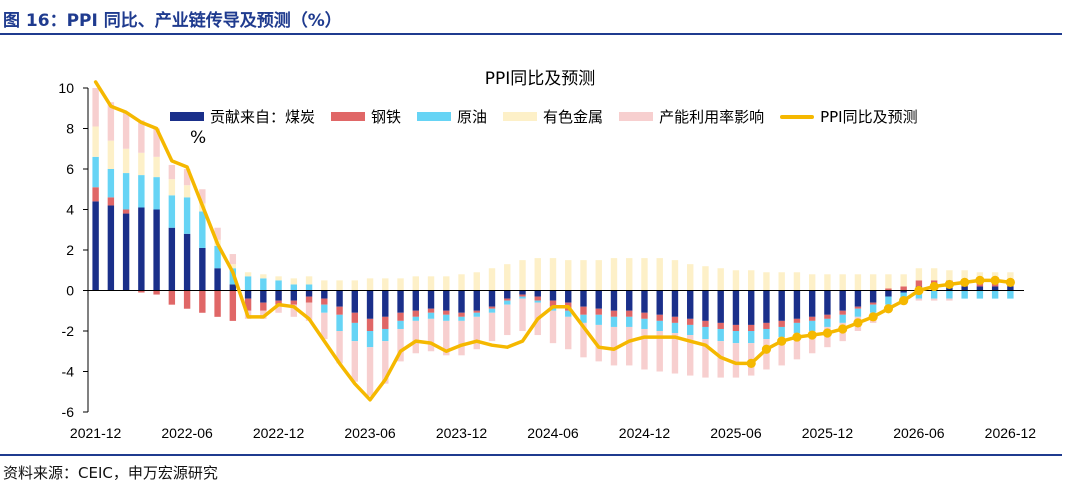 The image size is (1080, 491). I want to click on x-tick-label-8: 2025-12, so click(828, 433).